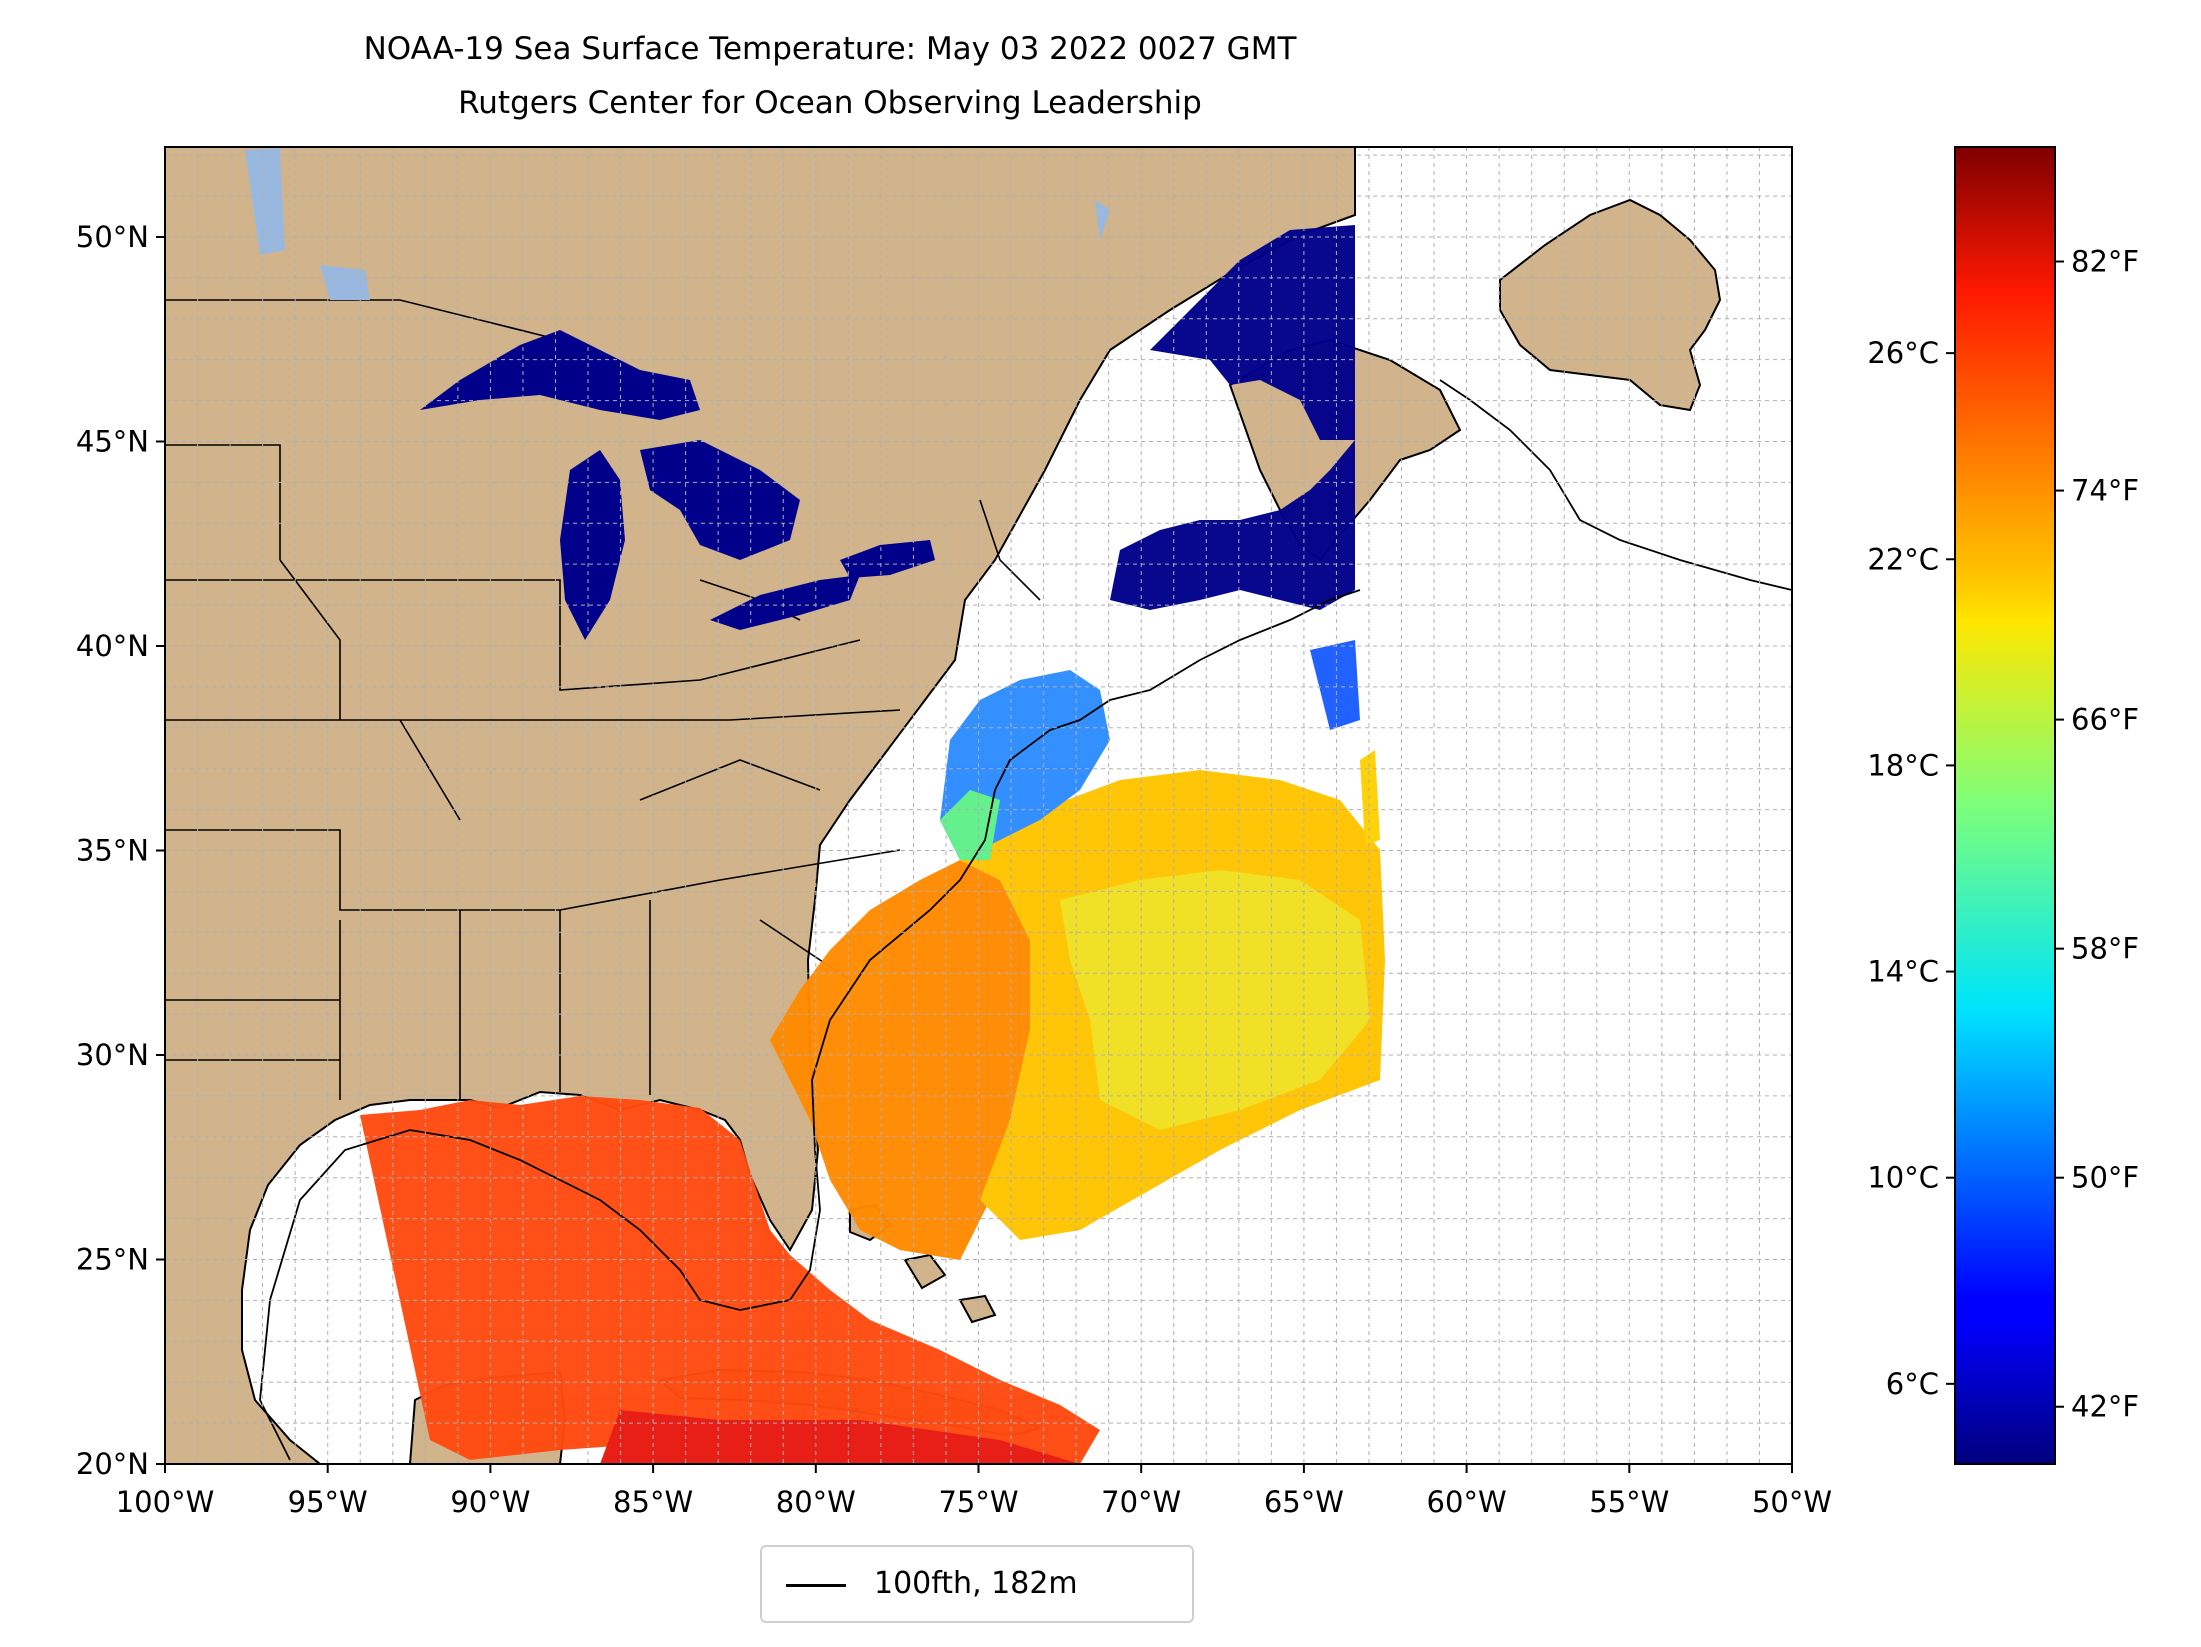 Image resolution: width=2201 pixels, height=1647 pixels. I want to click on newfoundland-land, so click(1610, 305).